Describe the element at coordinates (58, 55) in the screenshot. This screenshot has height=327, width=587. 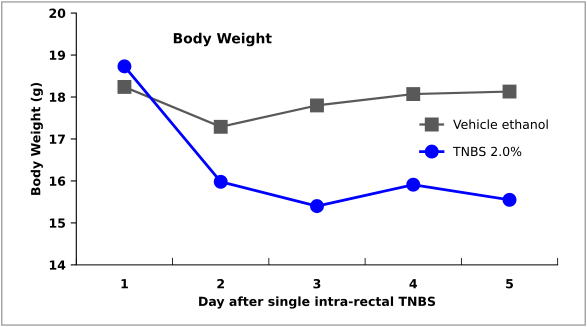
I see `y-tick-label: 19` at that location.